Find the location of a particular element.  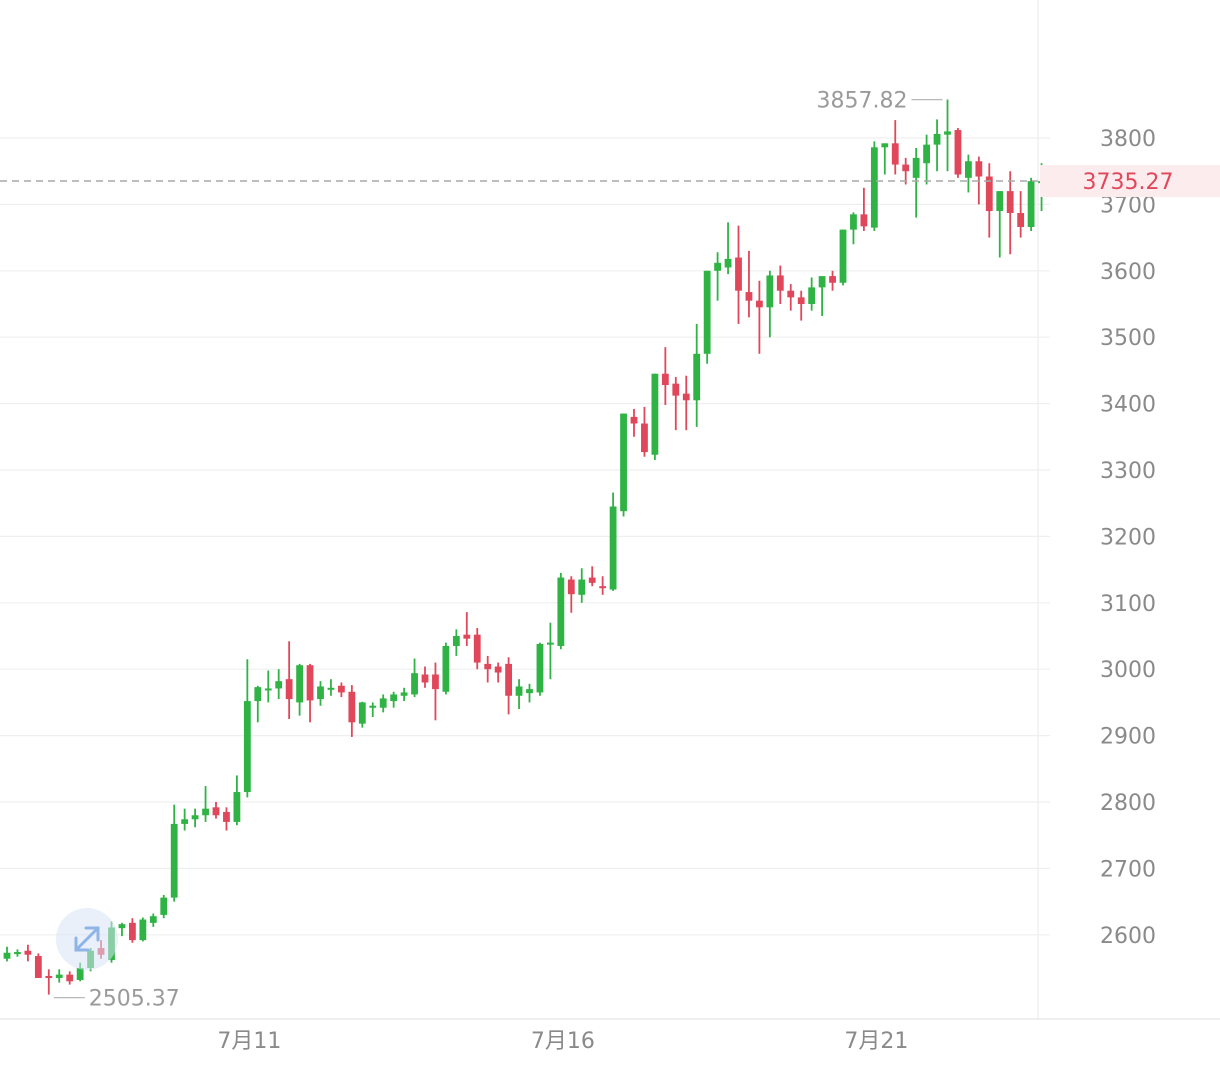

y-tick-label: 2700 is located at coordinates (1128, 869).